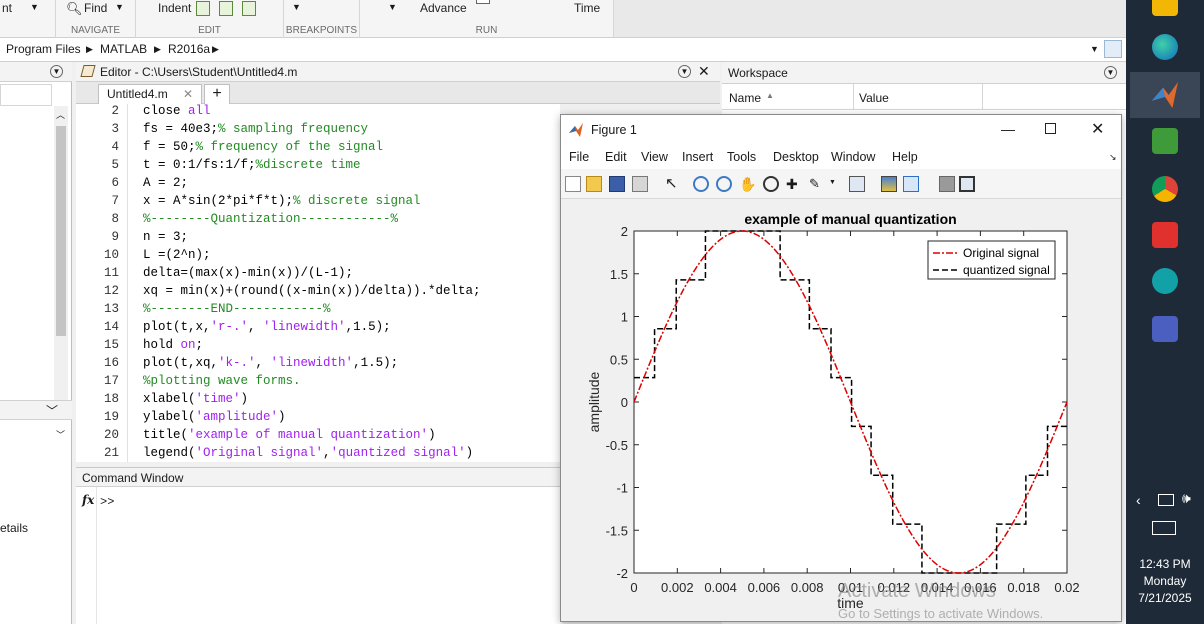  I want to click on link-plot-icon, so click(857, 184).